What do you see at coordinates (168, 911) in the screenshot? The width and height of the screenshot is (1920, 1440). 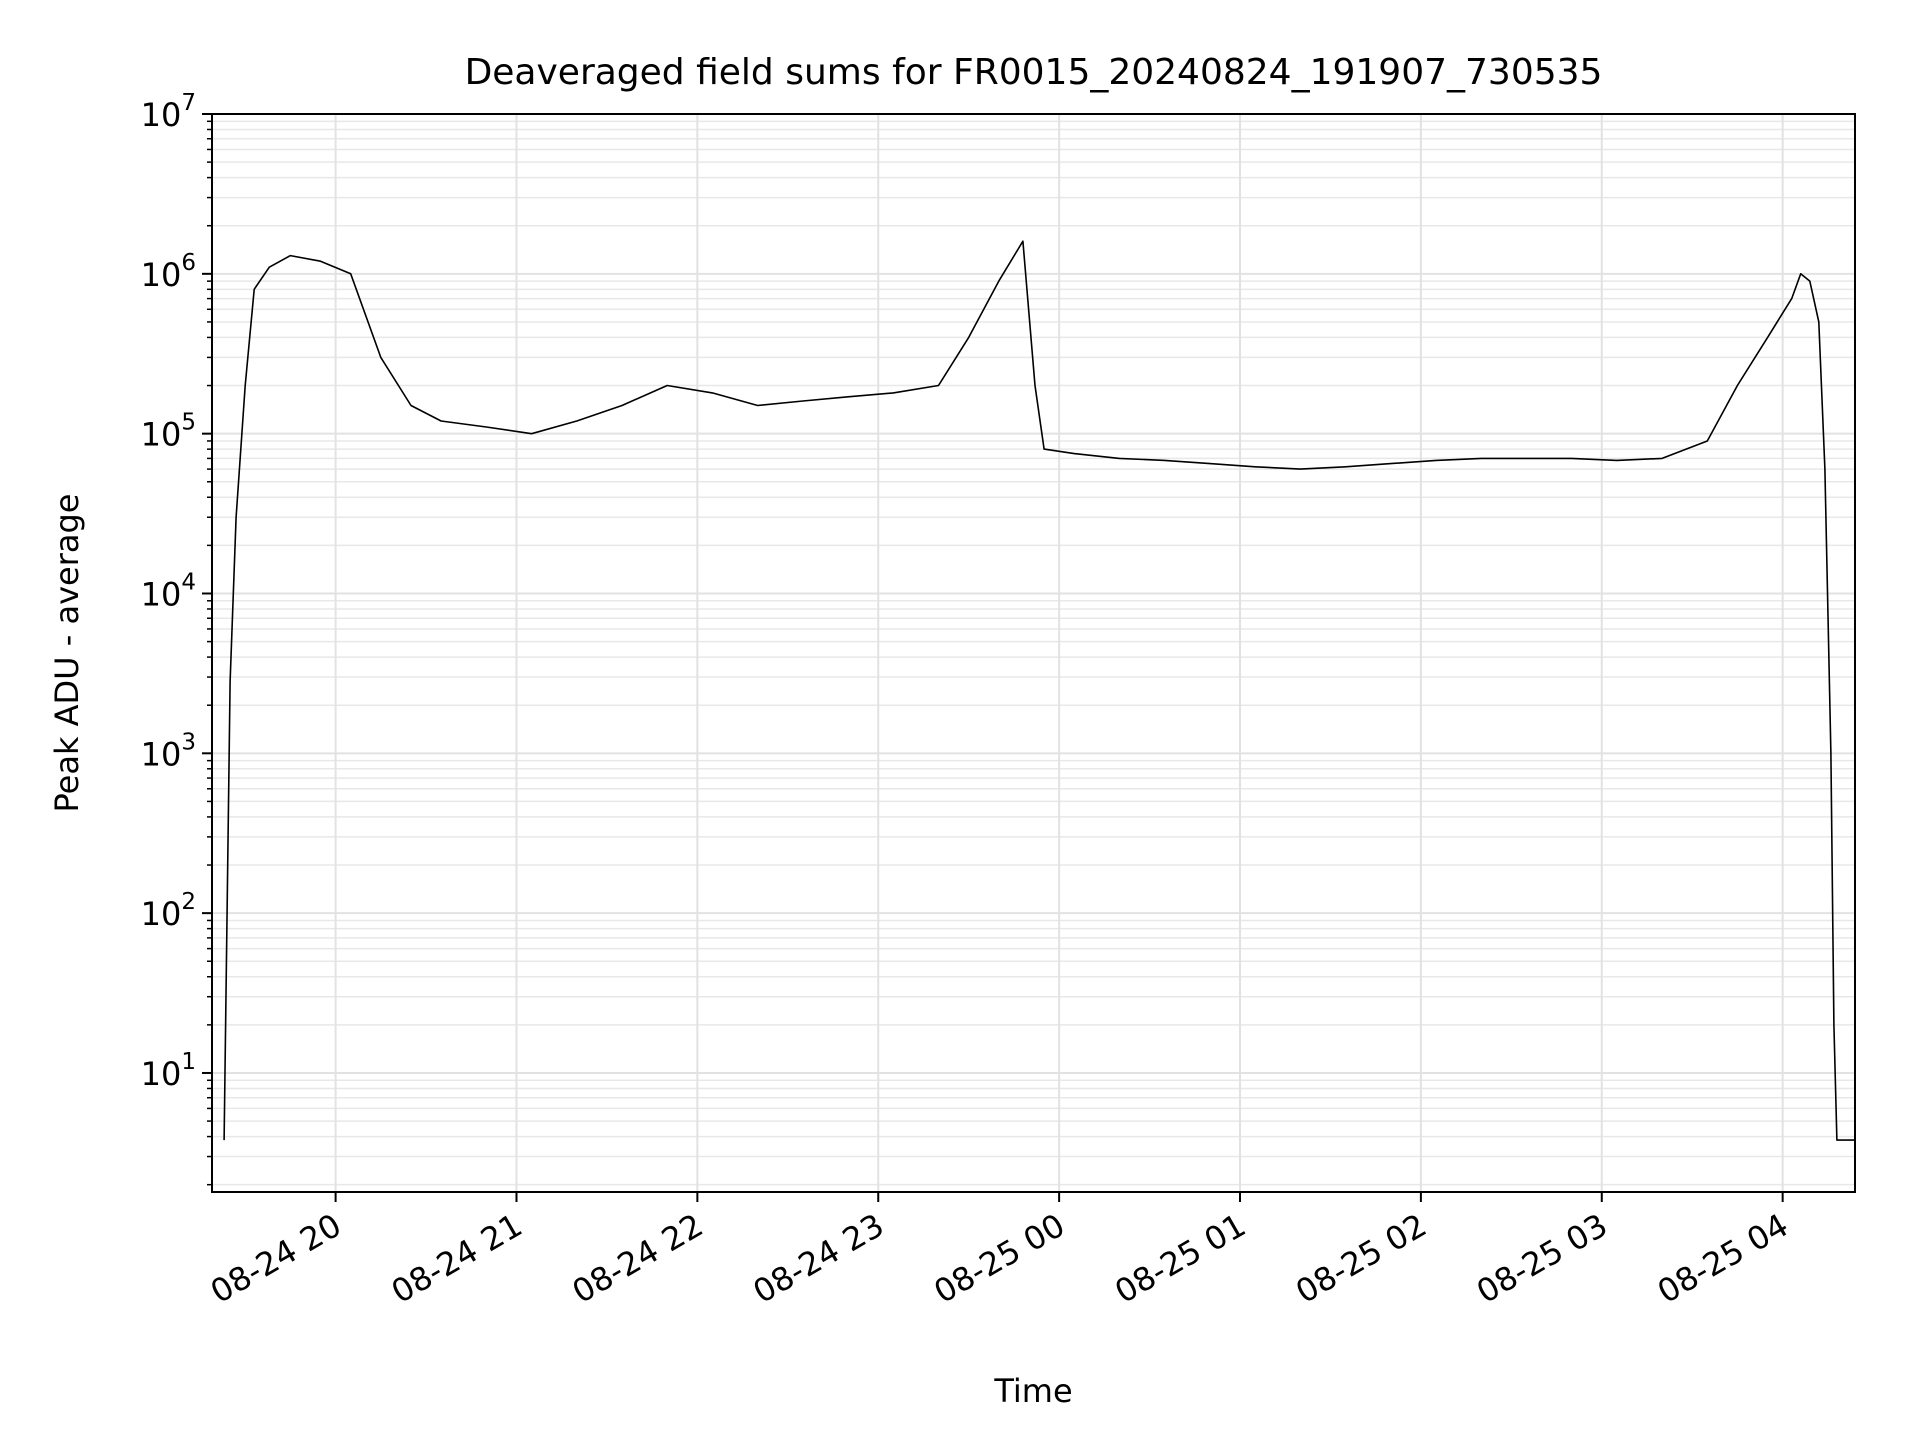 I see `y-tick-label: 10²` at bounding box center [168, 911].